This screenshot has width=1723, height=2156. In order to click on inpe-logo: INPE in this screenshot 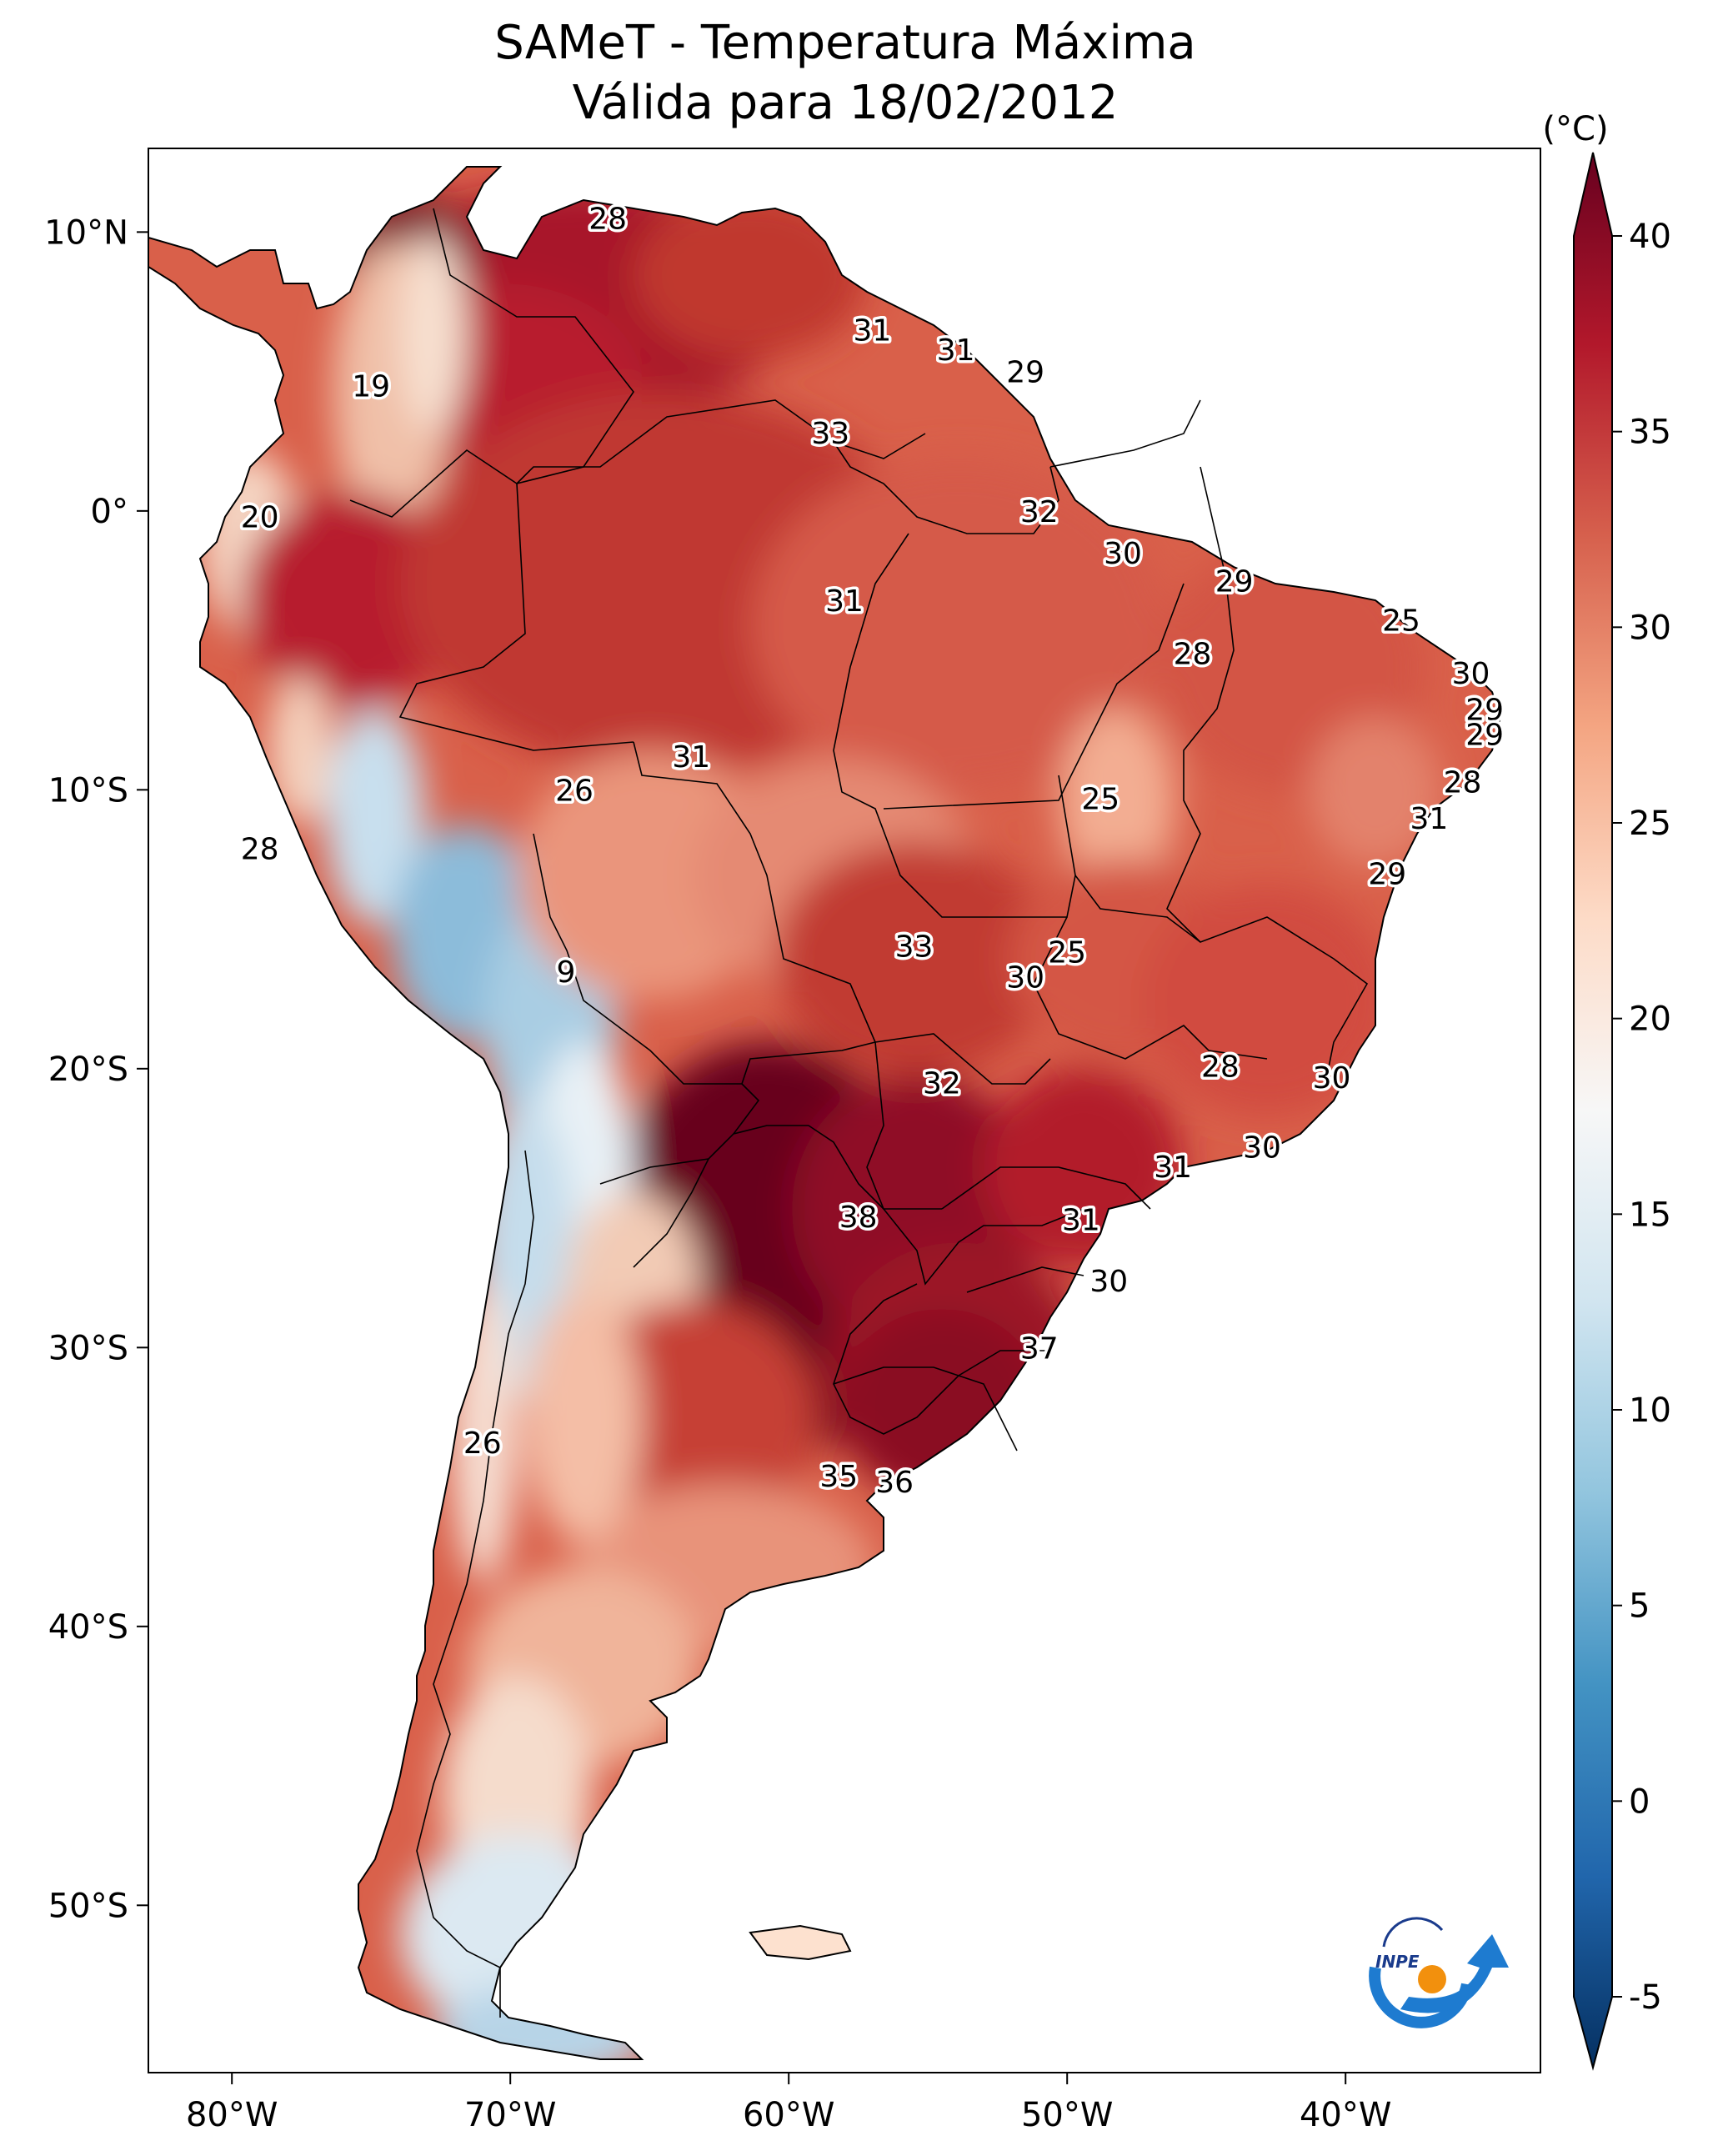, I will do `click(1439, 1972)`.